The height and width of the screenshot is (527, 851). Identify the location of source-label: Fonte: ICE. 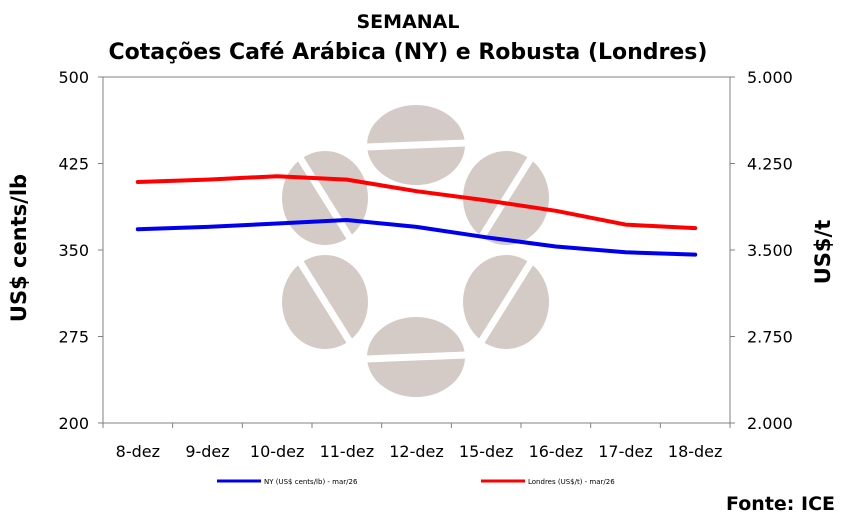
(780, 504).